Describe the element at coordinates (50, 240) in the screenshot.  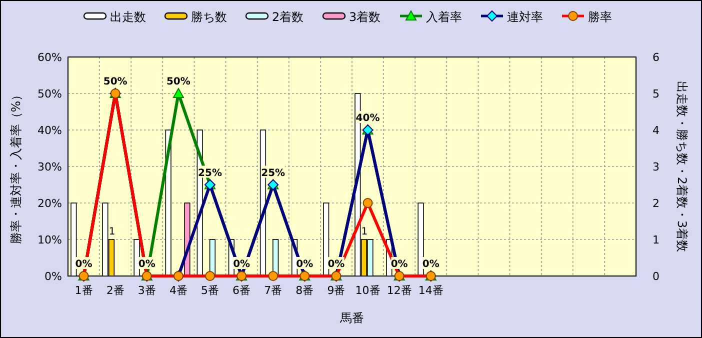
I see `y-tick-label: 10%` at that location.